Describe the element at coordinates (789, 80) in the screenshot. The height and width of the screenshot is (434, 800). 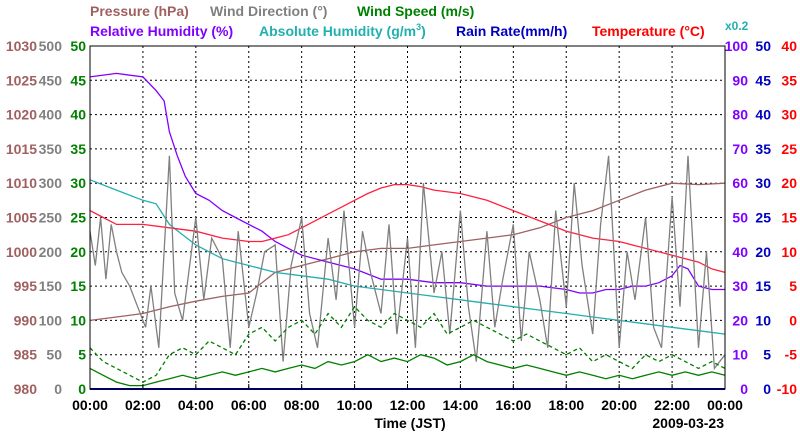
I see `y-tick-temp: 35` at that location.